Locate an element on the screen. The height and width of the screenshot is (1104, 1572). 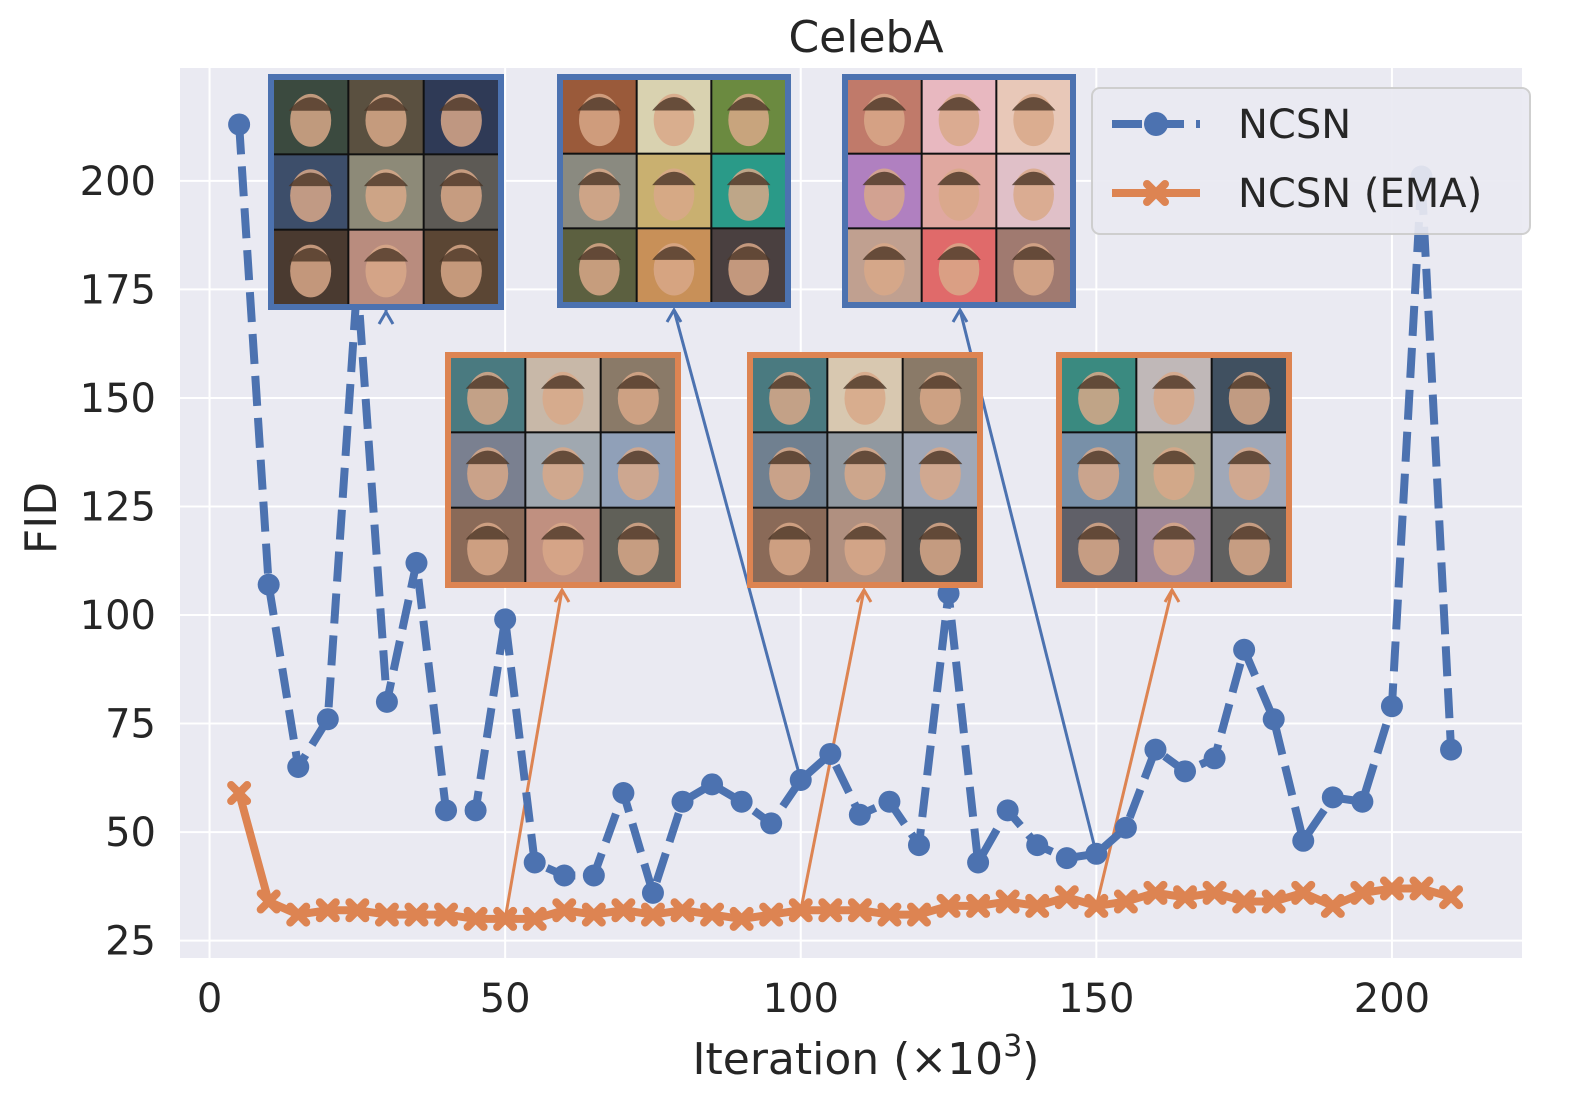
legend-item-ncsn-ema: NCSN (EMA) is located at coordinates (1297, 194).